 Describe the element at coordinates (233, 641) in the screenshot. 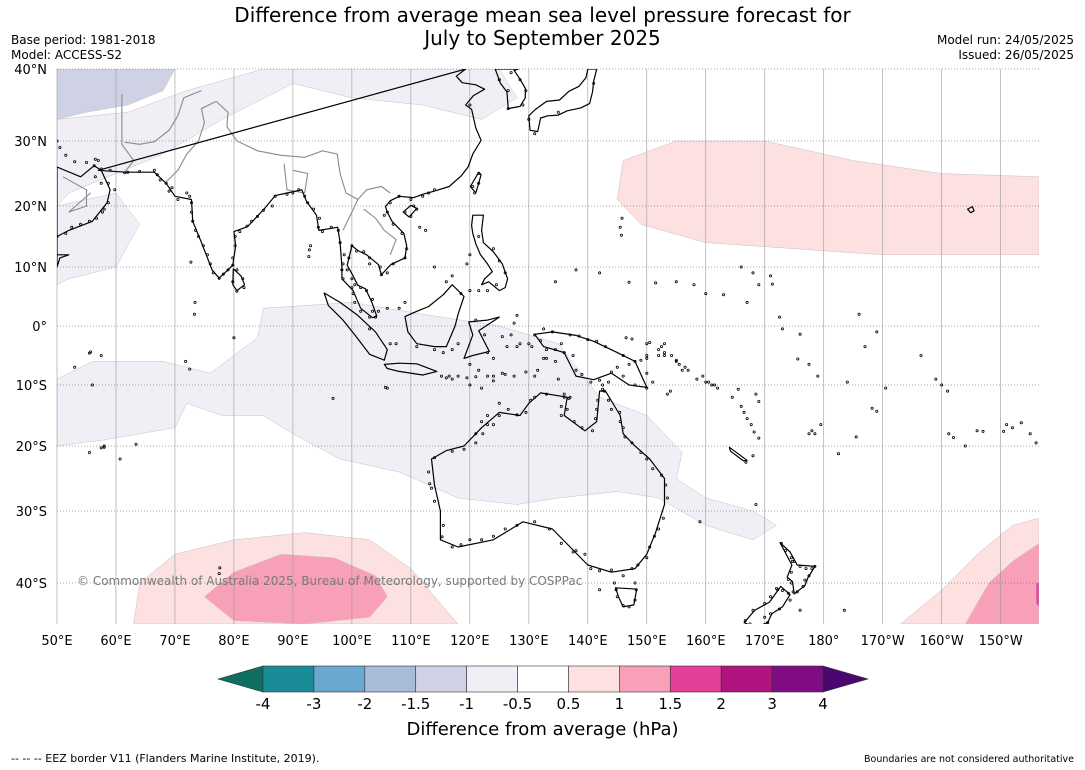

I see `lon-label-3: 80°E` at that location.